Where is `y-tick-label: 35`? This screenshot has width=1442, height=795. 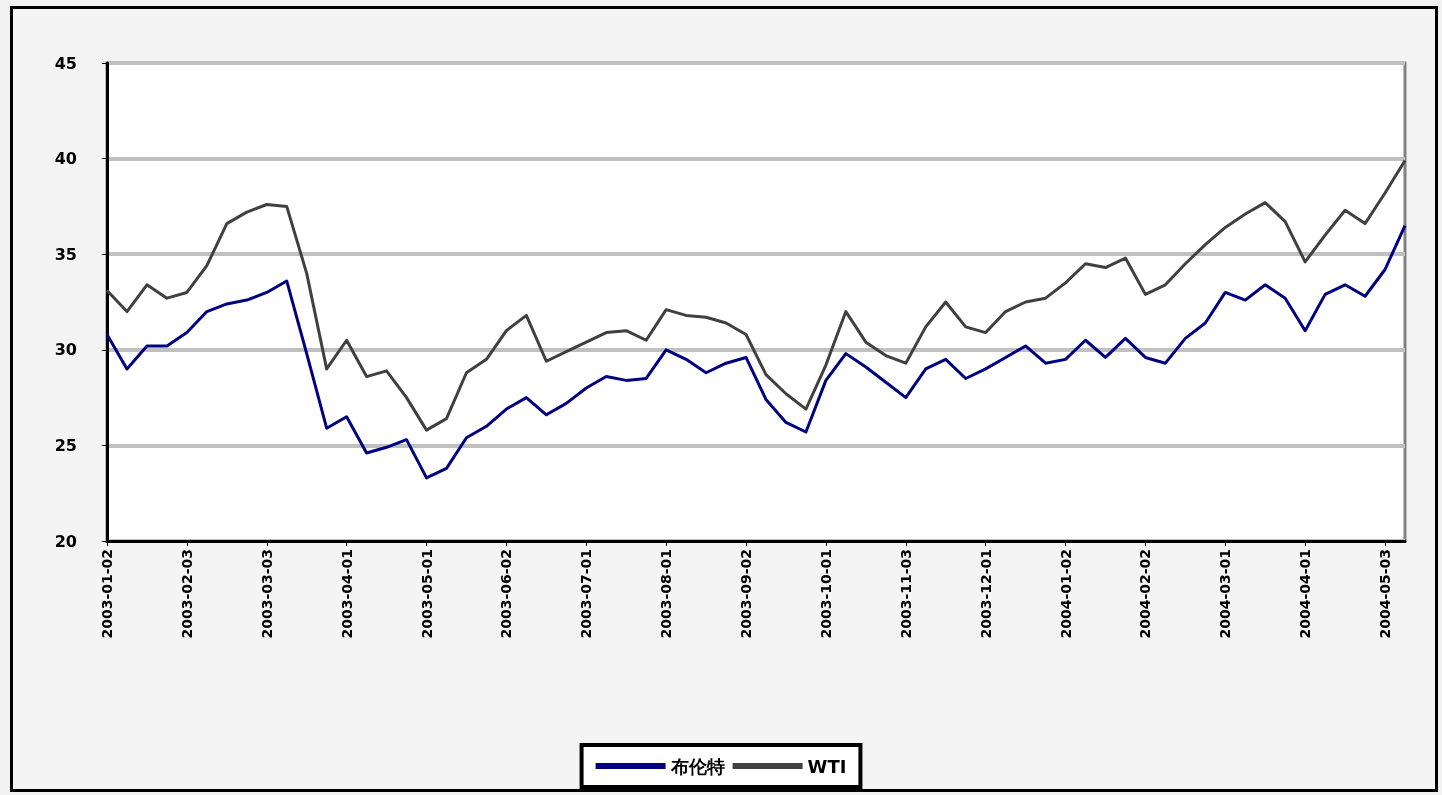
y-tick-label: 35 is located at coordinates (65, 254).